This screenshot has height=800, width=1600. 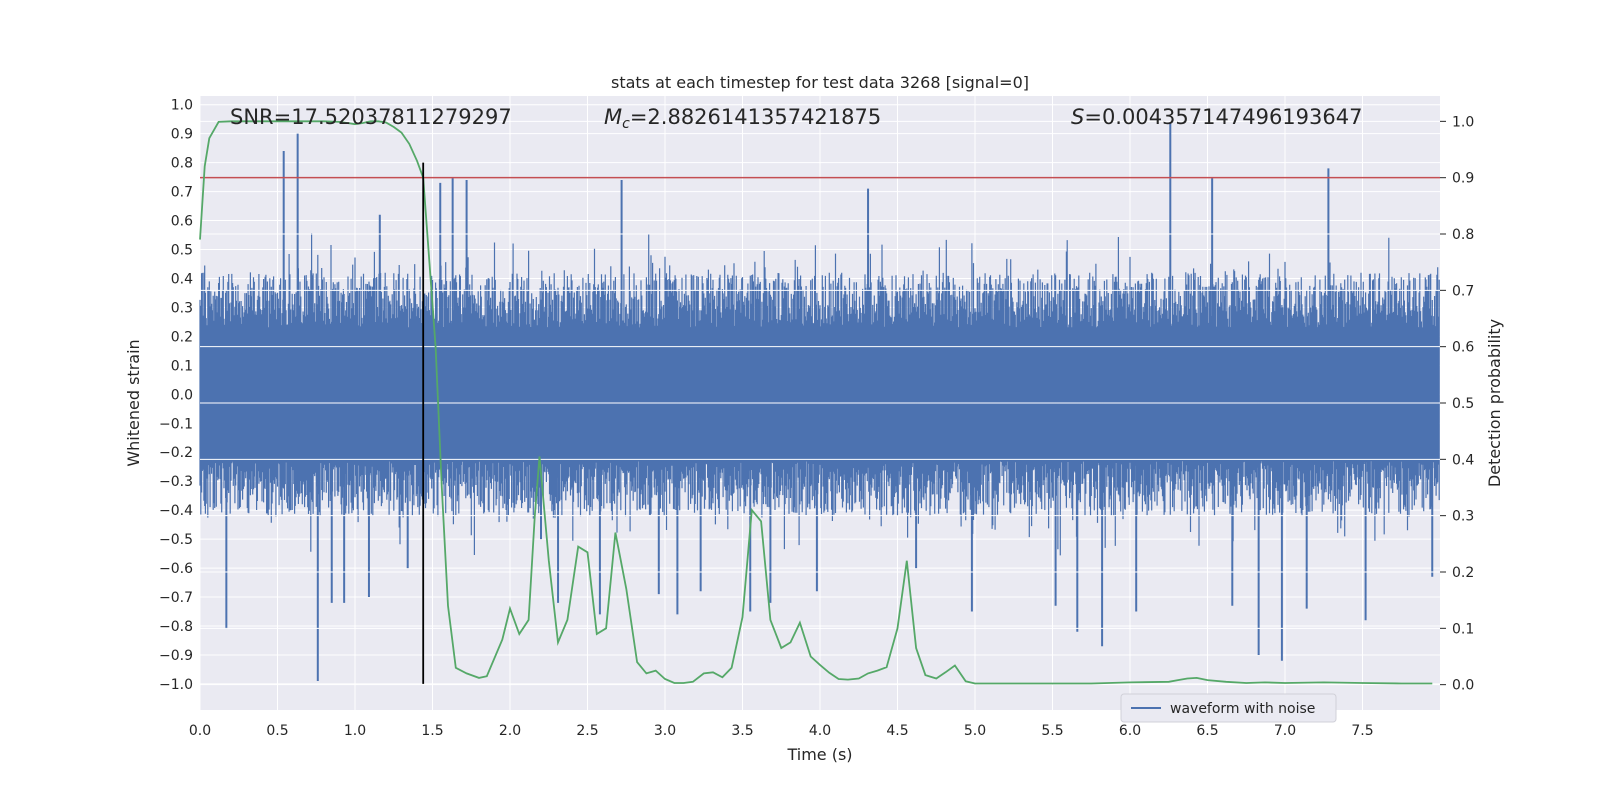 I want to click on right-y-tick-label: 0.0, so click(x=1463, y=686).